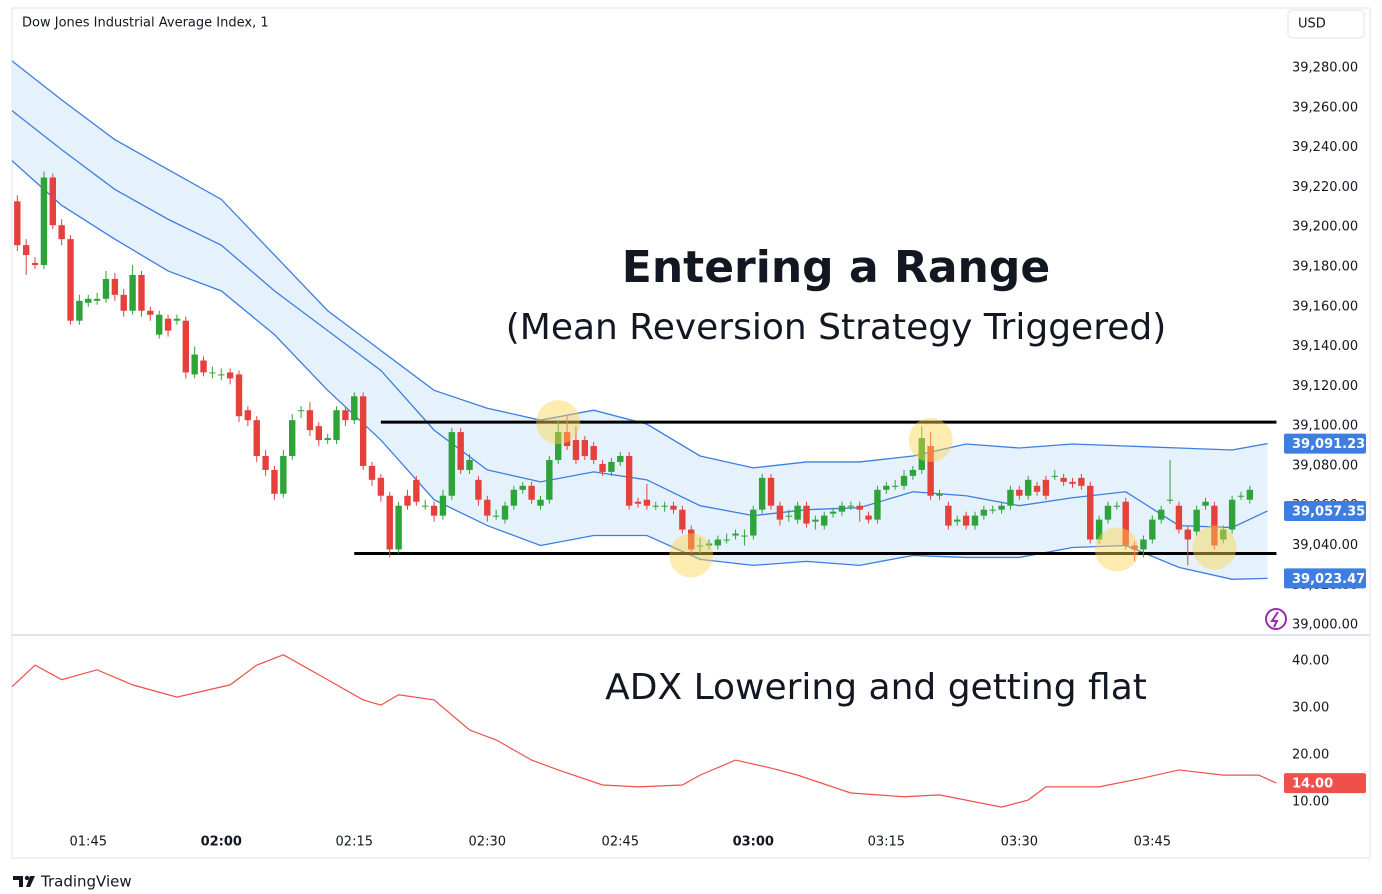 Image resolution: width=1382 pixels, height=894 pixels. What do you see at coordinates (1310, 801) in the screenshot?
I see `y-tick-label: 10.00` at bounding box center [1310, 801].